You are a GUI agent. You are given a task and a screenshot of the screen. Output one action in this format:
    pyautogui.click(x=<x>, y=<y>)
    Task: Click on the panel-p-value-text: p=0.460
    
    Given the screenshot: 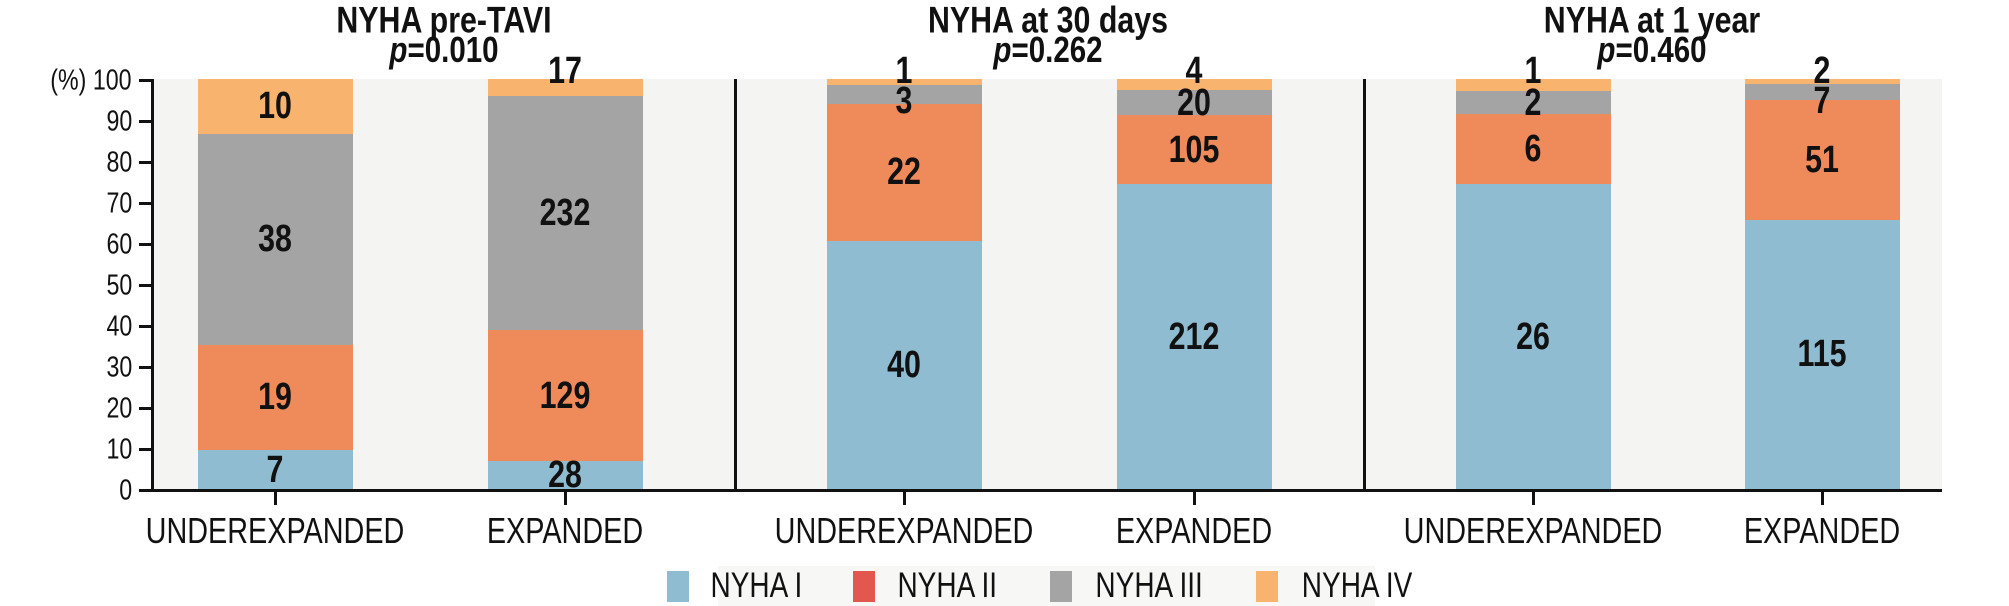 What is the action you would take?
    pyautogui.click(x=1651, y=50)
    